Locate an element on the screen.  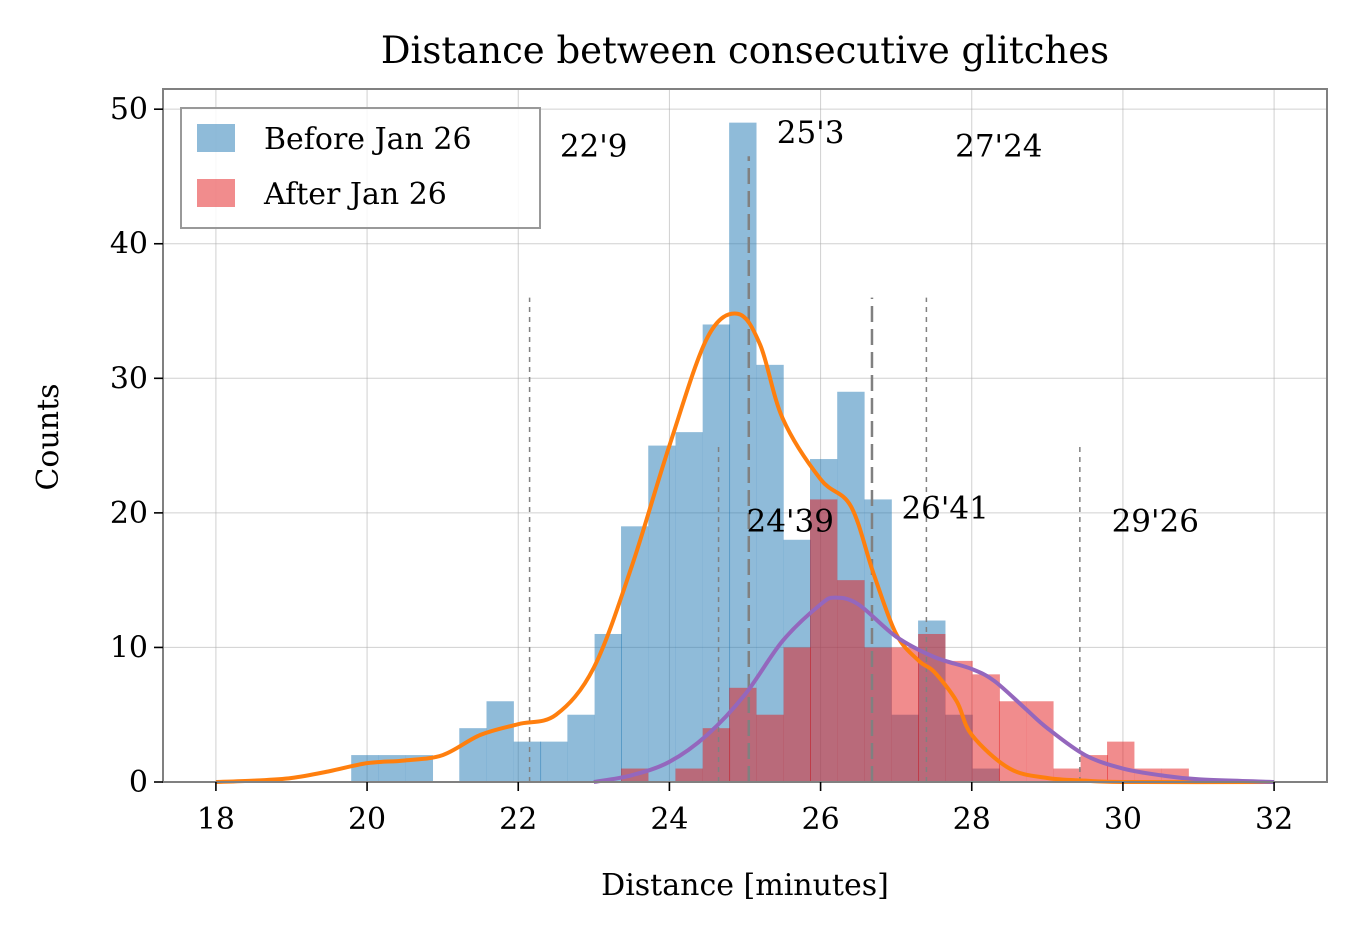
x-tick-label: 22 is located at coordinates (518, 819).